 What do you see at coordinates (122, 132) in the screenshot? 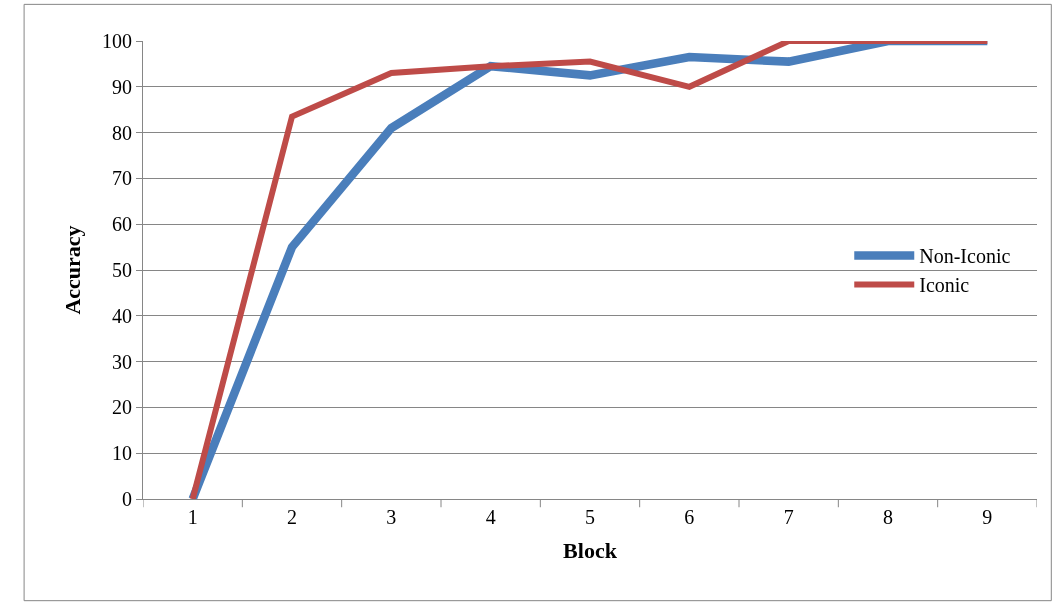
I see `y-tick-label: 80` at bounding box center [122, 132].